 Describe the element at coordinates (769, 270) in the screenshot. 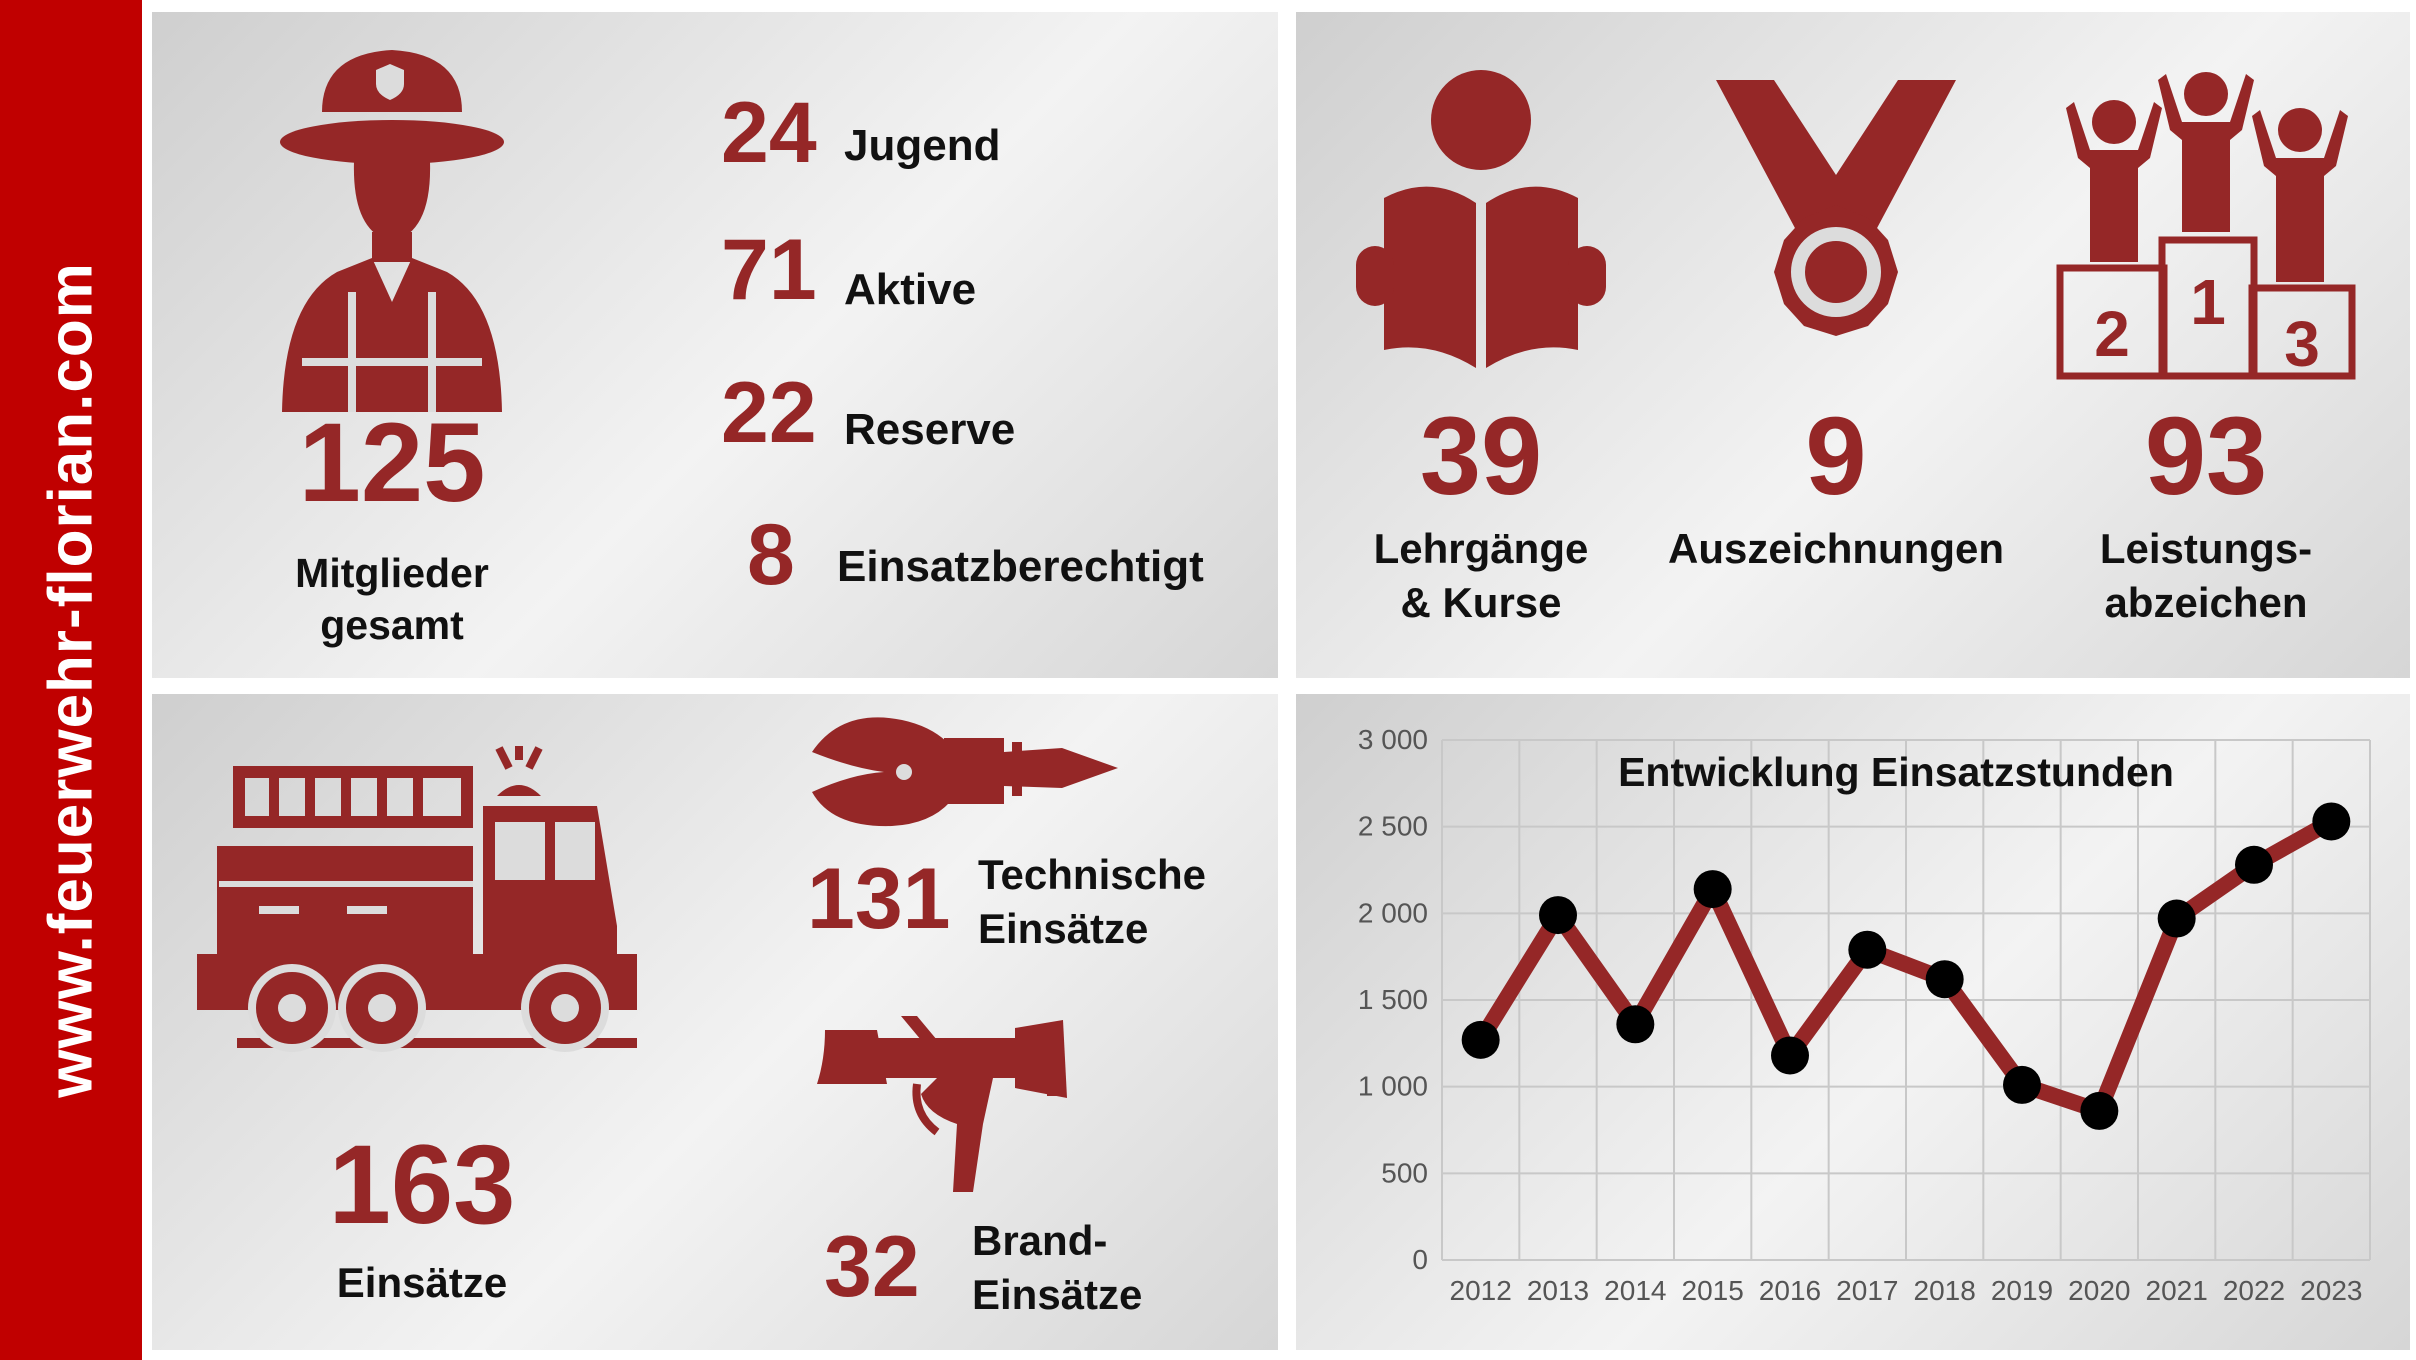

I see `active-value: 71` at that location.